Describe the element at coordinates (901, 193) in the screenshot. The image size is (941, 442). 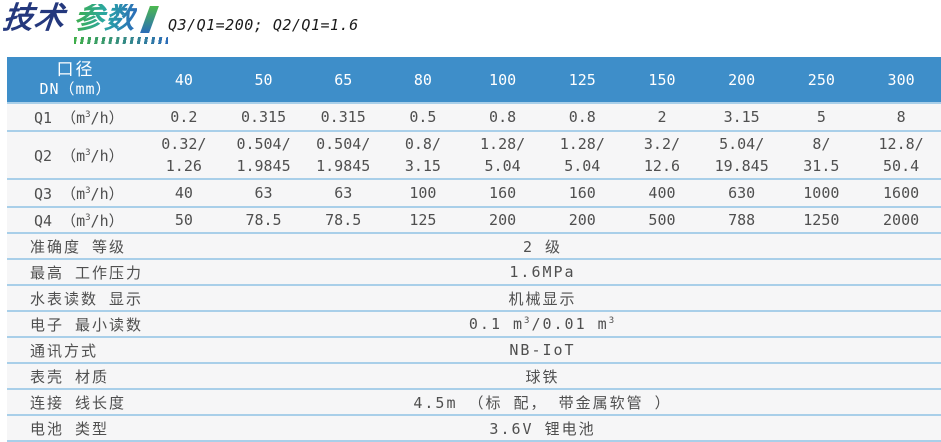
I see `value-cell: 1600` at that location.